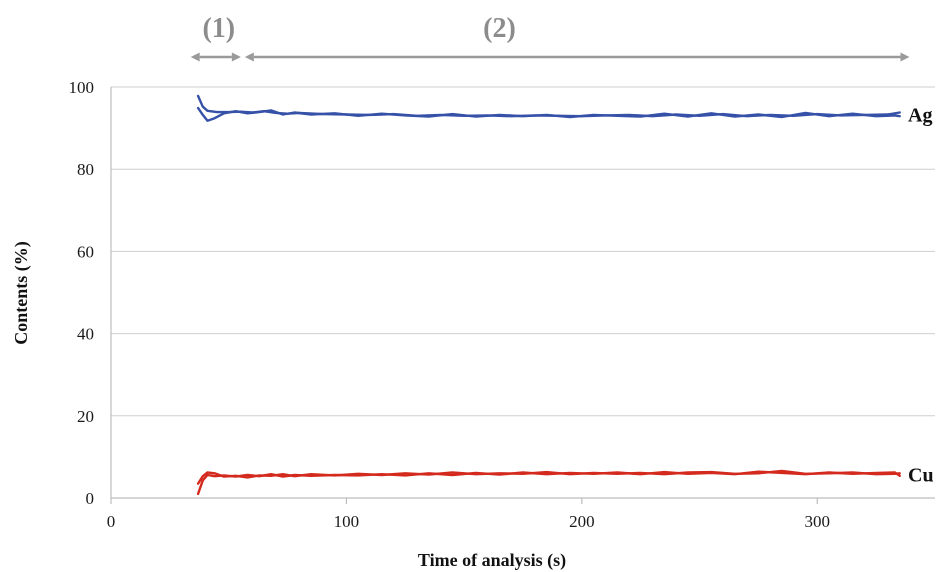  I want to click on y-tick-label: 40, so click(85, 334).